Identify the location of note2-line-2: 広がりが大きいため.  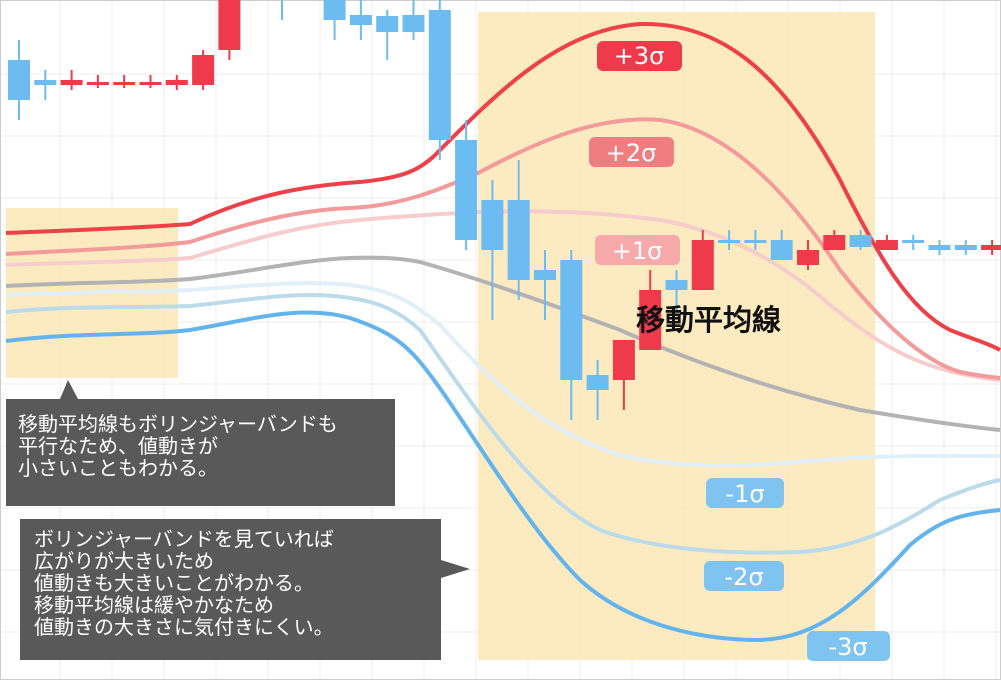
(124, 561).